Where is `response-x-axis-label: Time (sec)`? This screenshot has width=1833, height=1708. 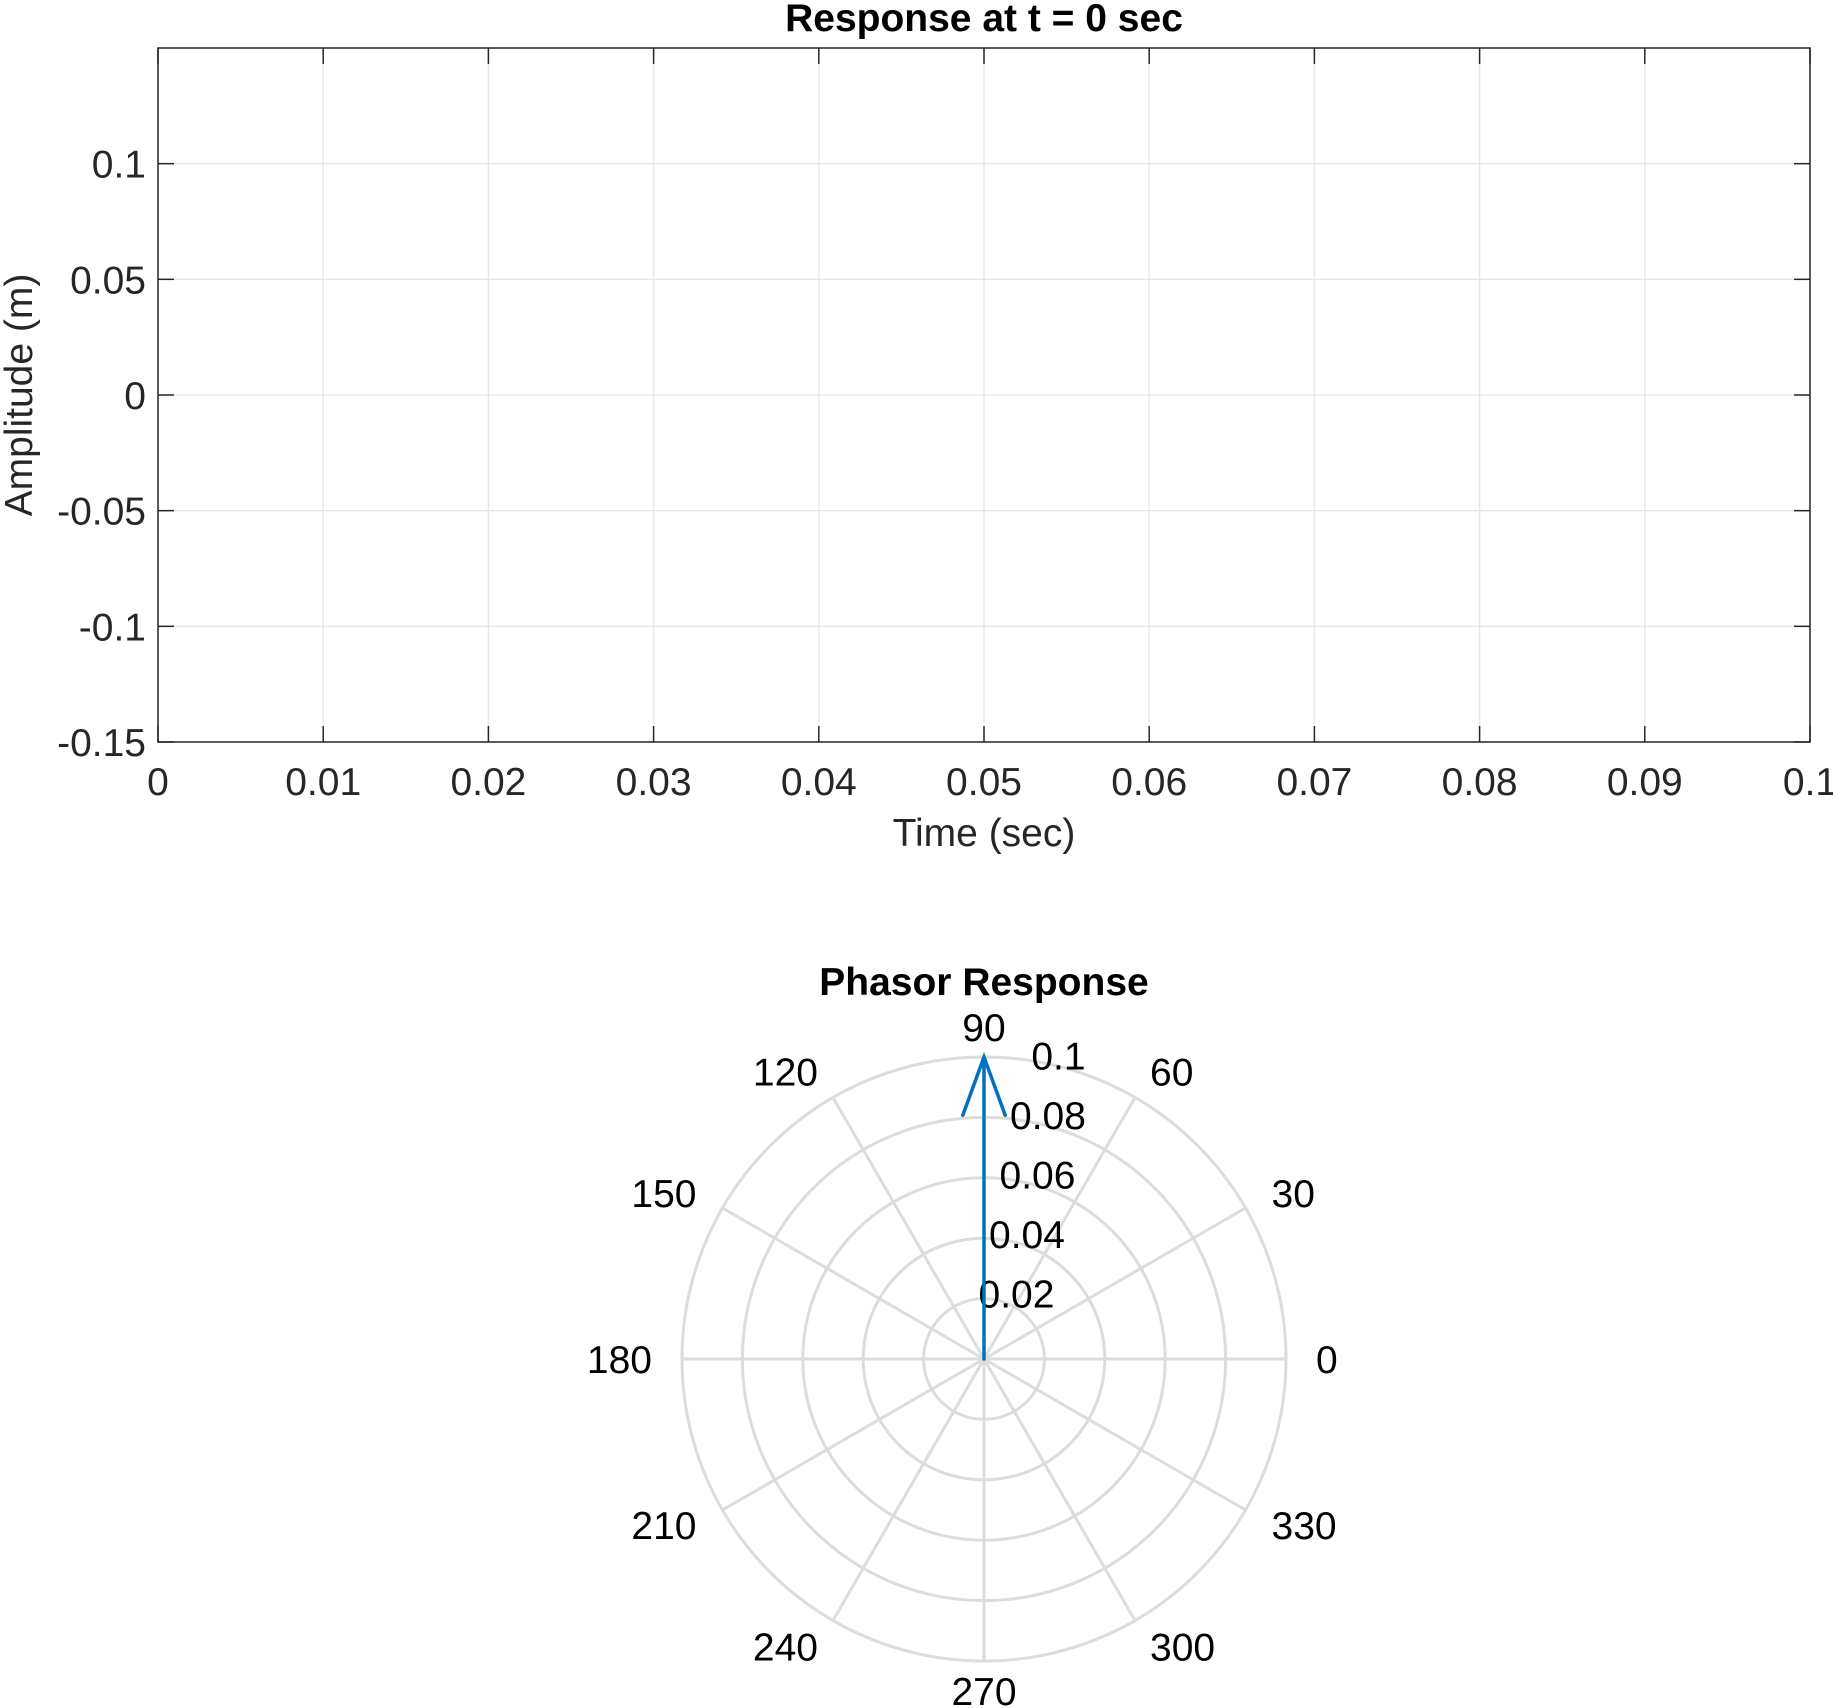
response-x-axis-label: Time (sec) is located at coordinates (984, 833).